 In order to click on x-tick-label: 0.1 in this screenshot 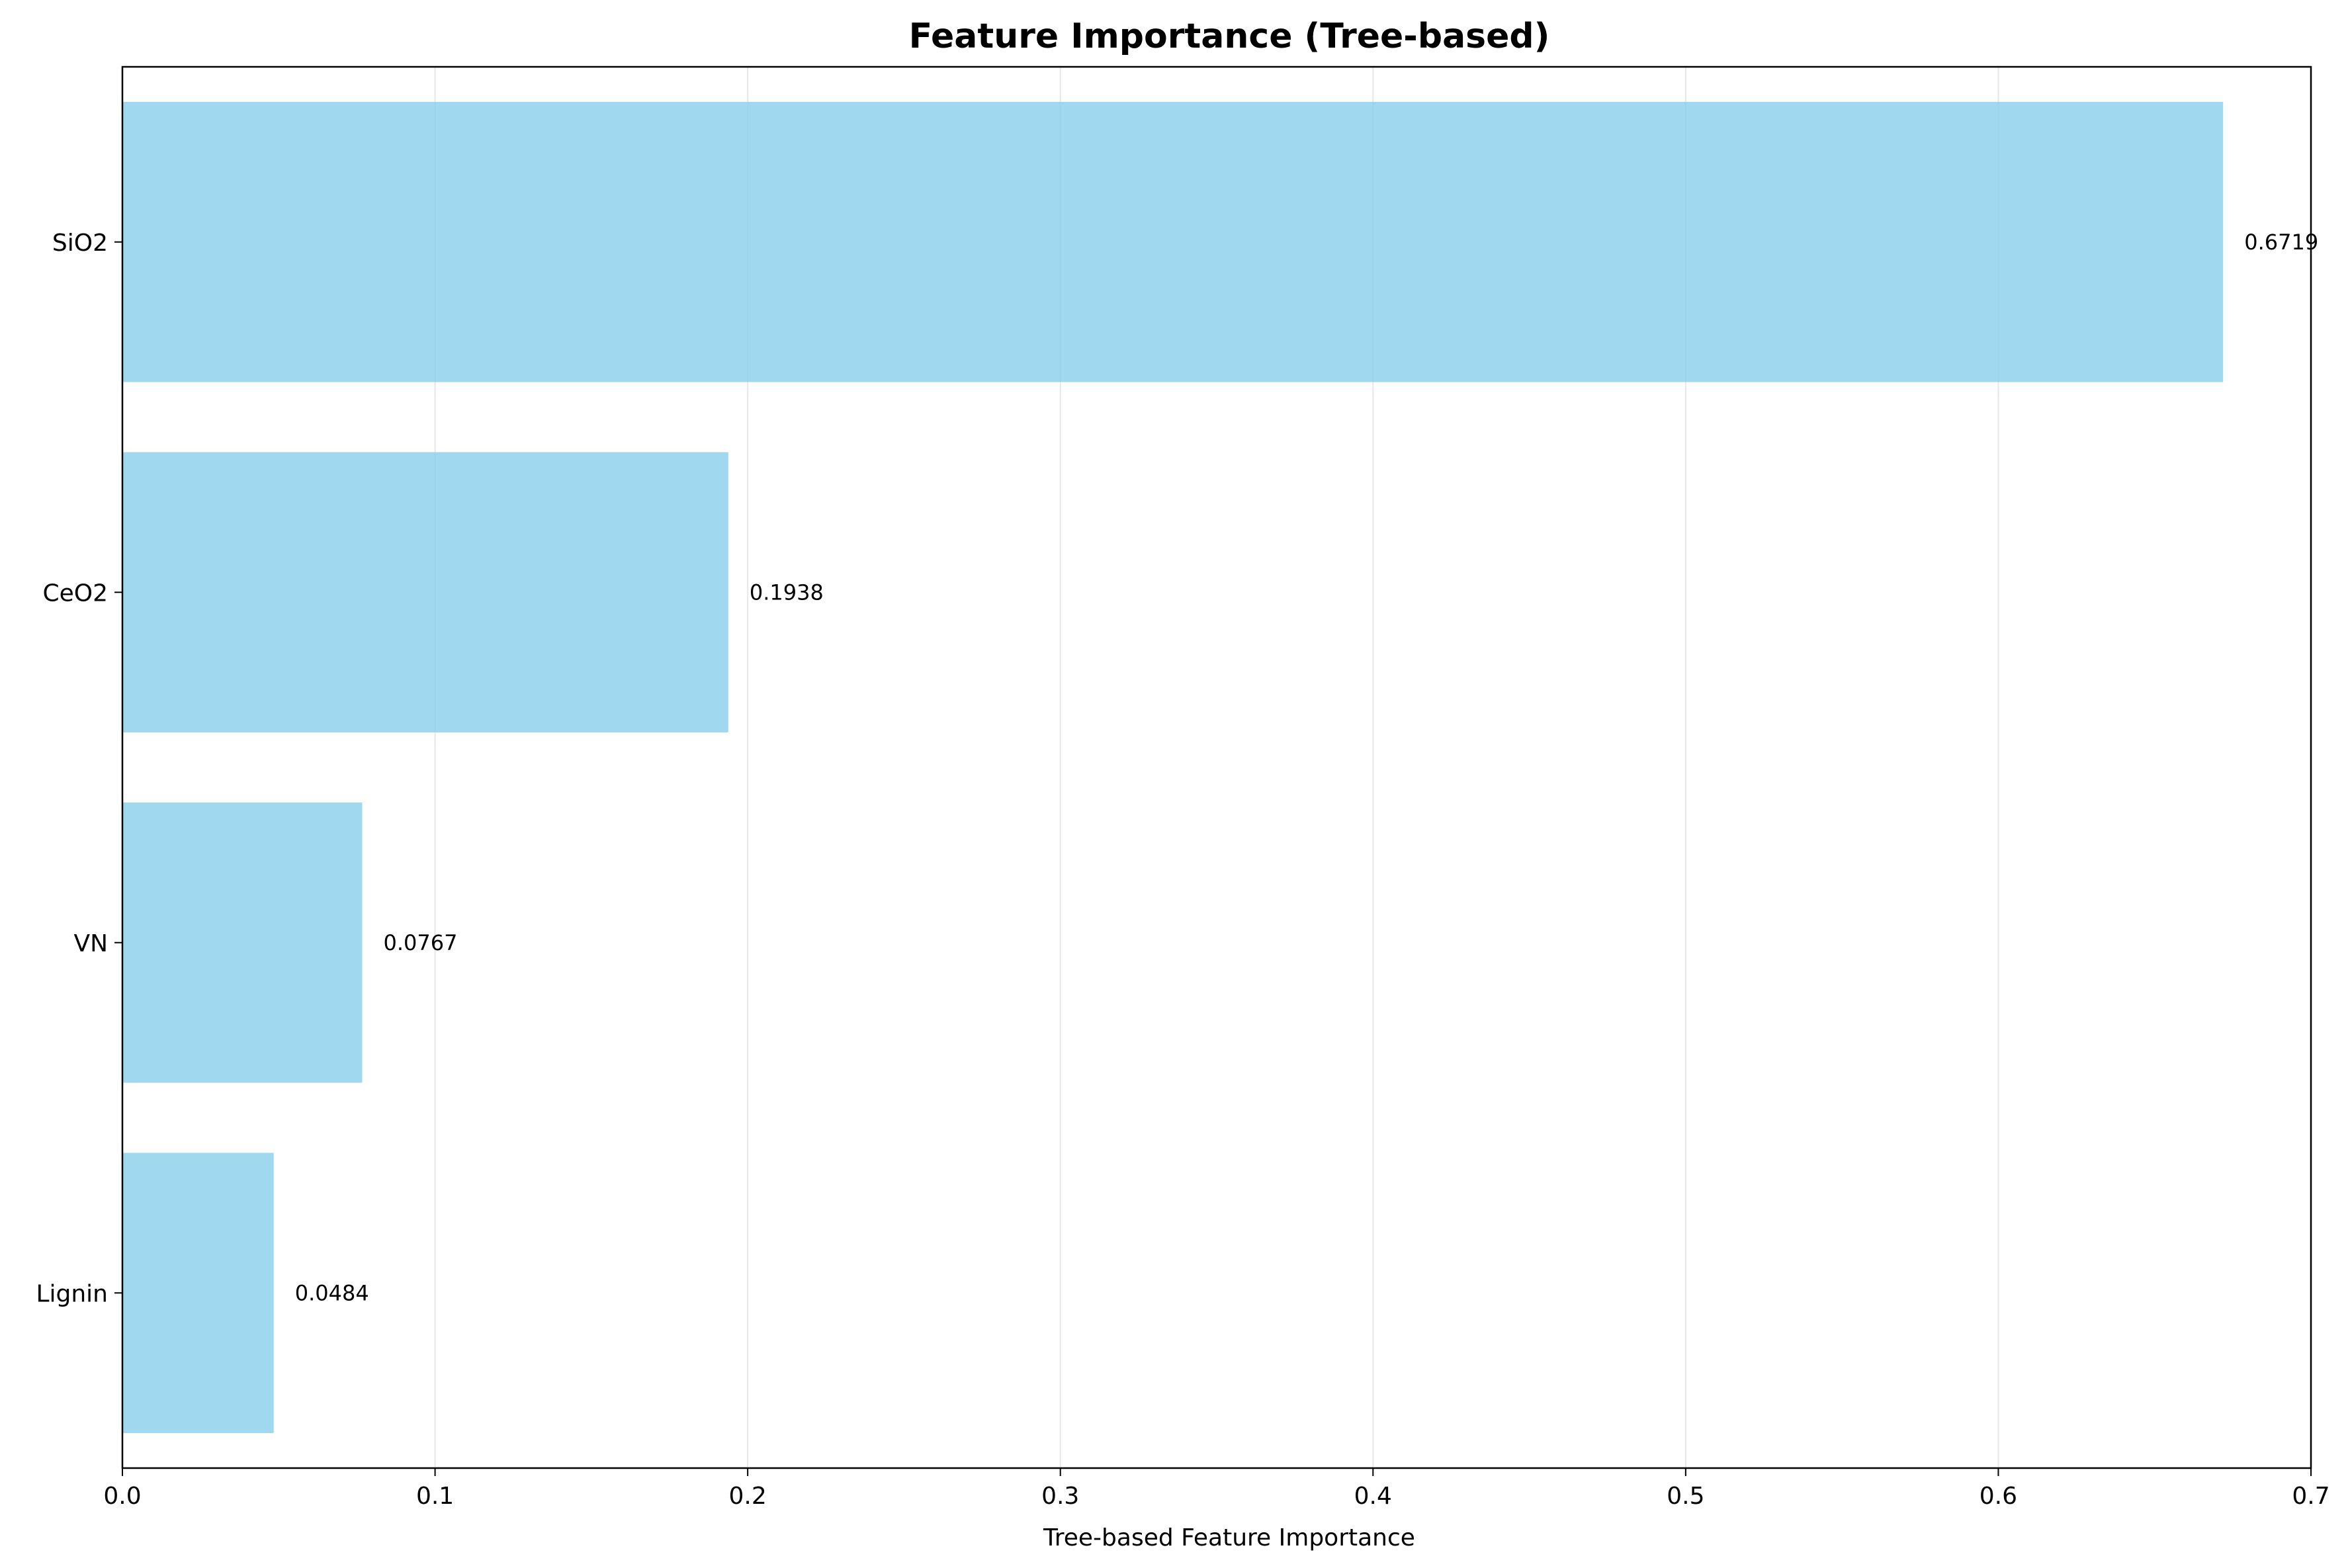, I will do `click(435, 1497)`.